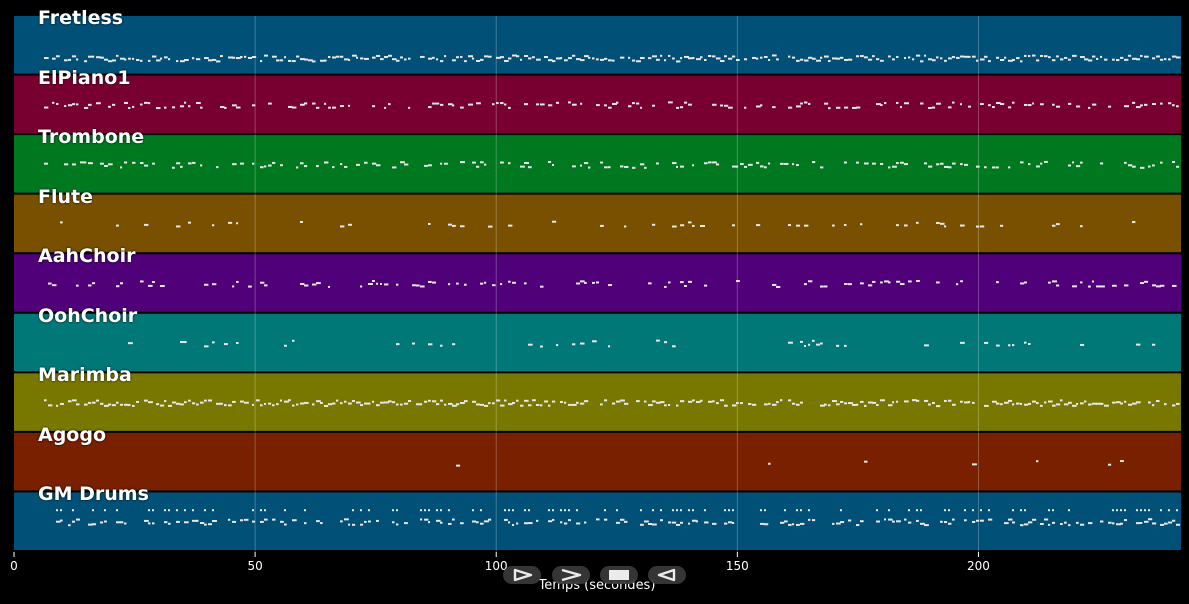 The height and width of the screenshot is (604, 1189). Describe the element at coordinates (14, 566) in the screenshot. I see `x-tick-label: 0` at that location.